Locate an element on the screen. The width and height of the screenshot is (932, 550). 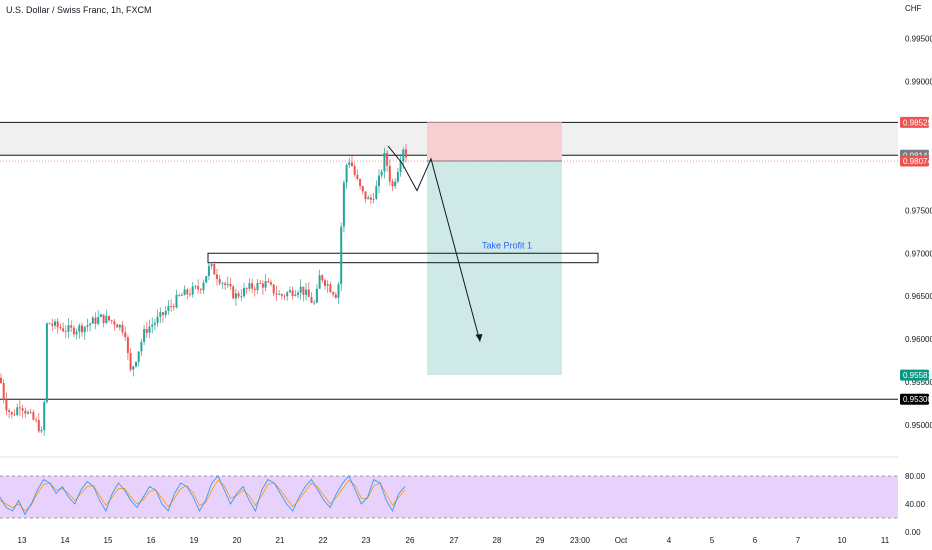
time-tick: 27 is located at coordinates (454, 540).